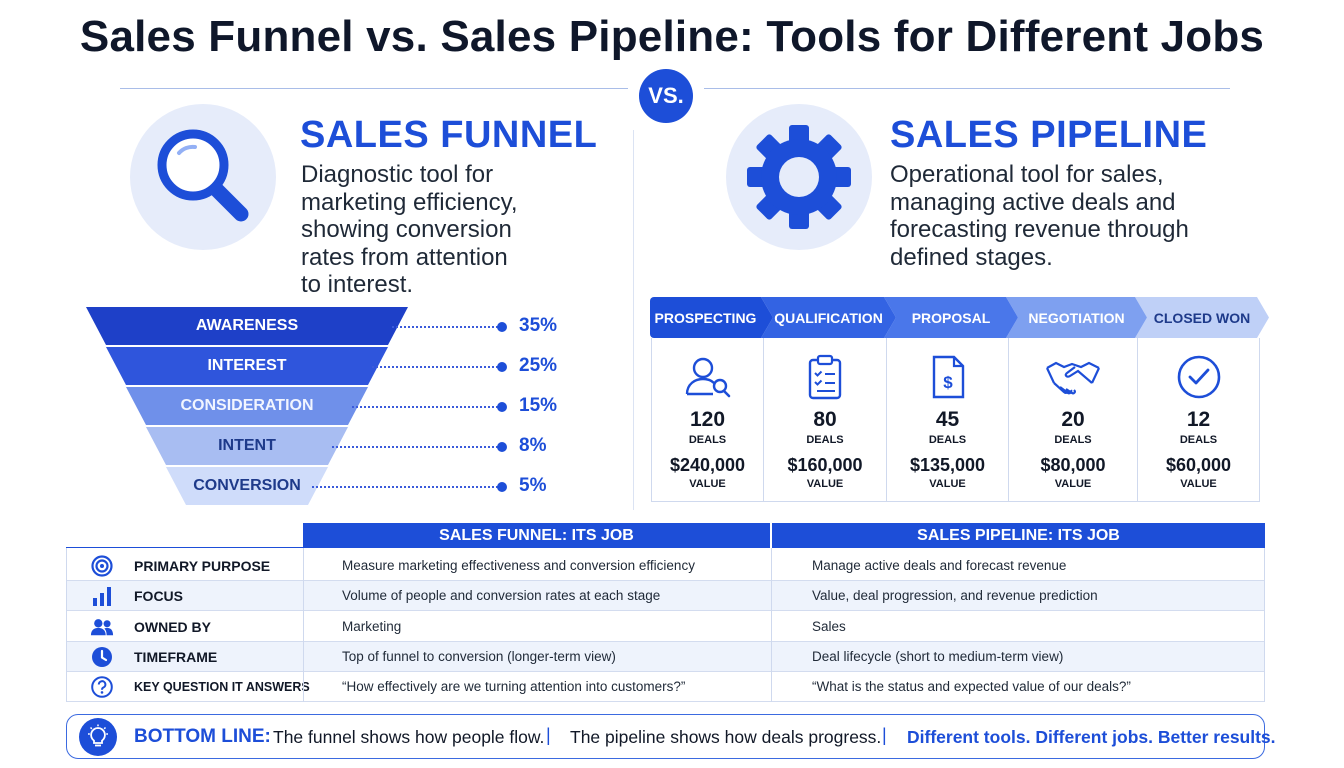 Image resolution: width=1344 pixels, height=768 pixels. Describe the element at coordinates (102, 657) in the screenshot. I see `clock-icon` at that location.